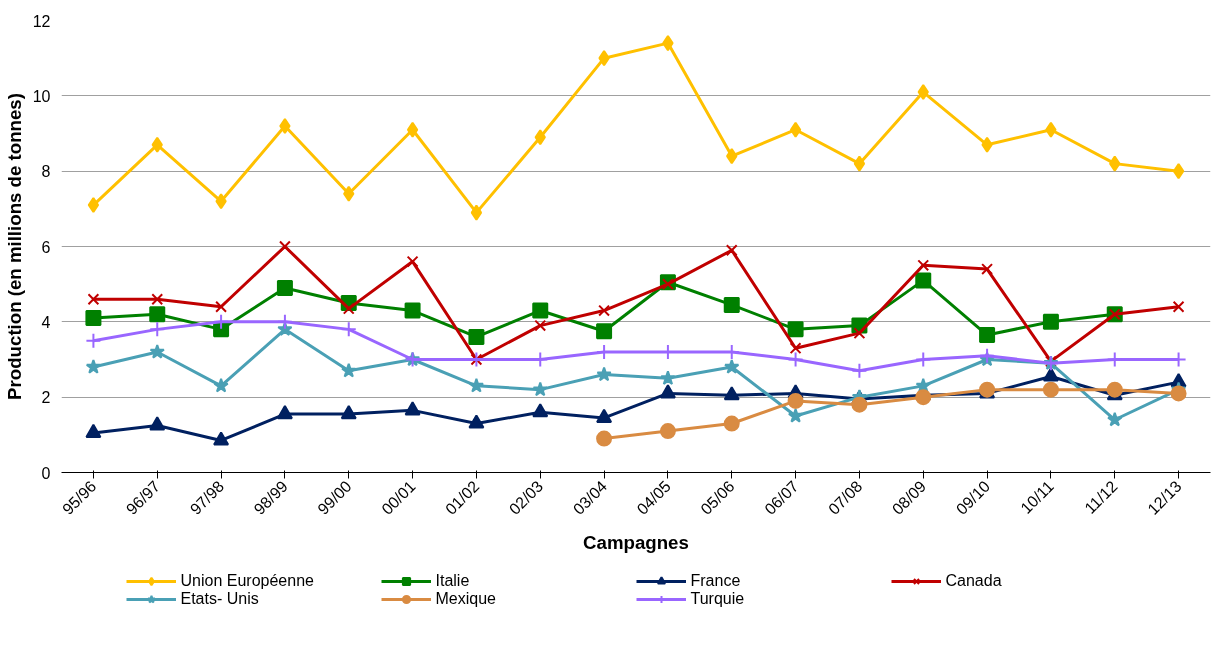 The width and height of the screenshot is (1224, 650). I want to click on legend-label: Canada, so click(974, 581).